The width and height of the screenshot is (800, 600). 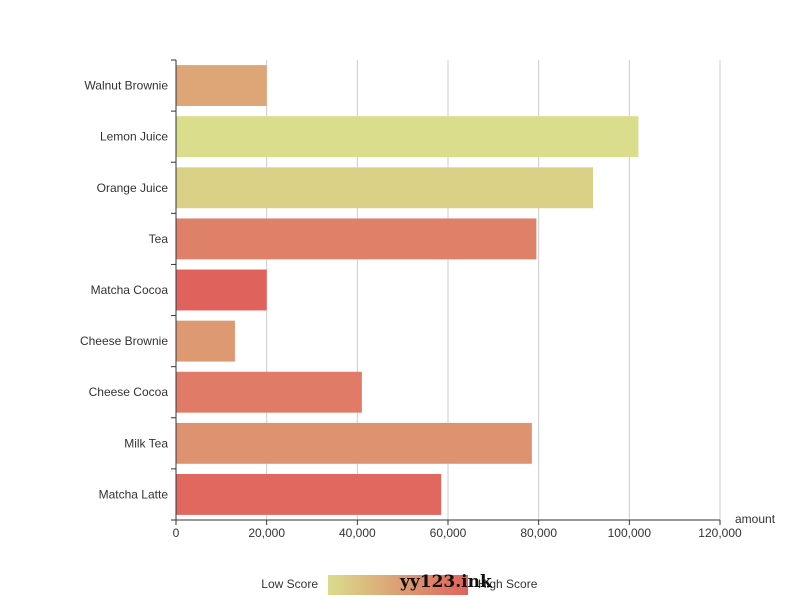 I want to click on legend-low-label: Low Score, so click(x=289, y=584).